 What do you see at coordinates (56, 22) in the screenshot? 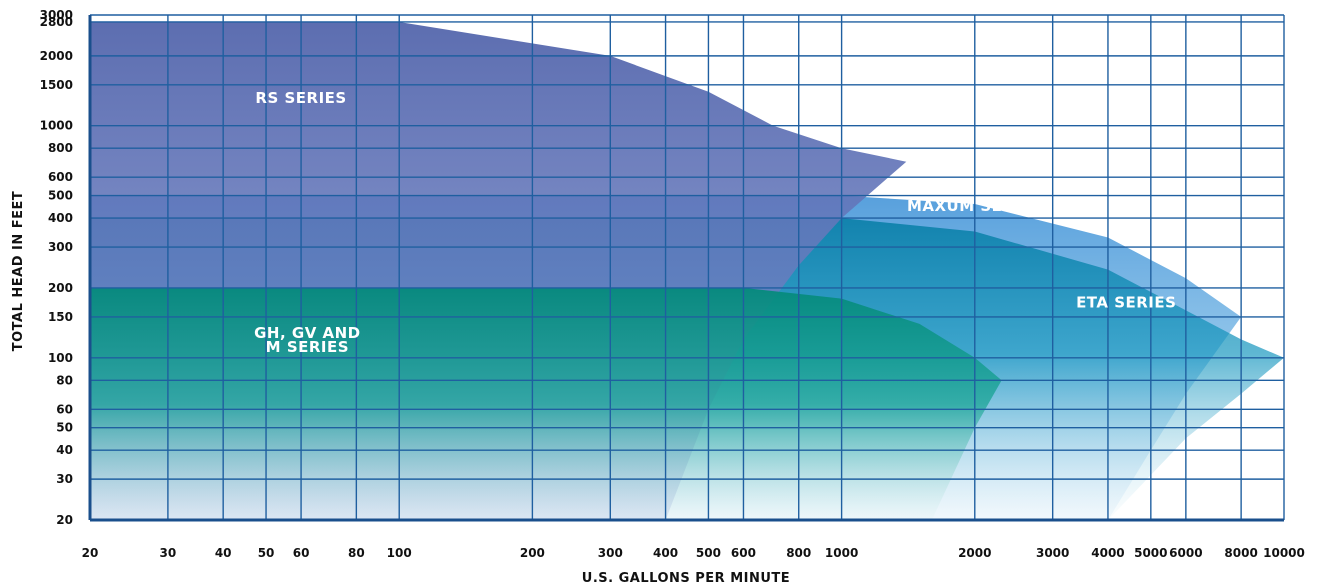
I see `y-tick-label: 2800` at bounding box center [56, 22].